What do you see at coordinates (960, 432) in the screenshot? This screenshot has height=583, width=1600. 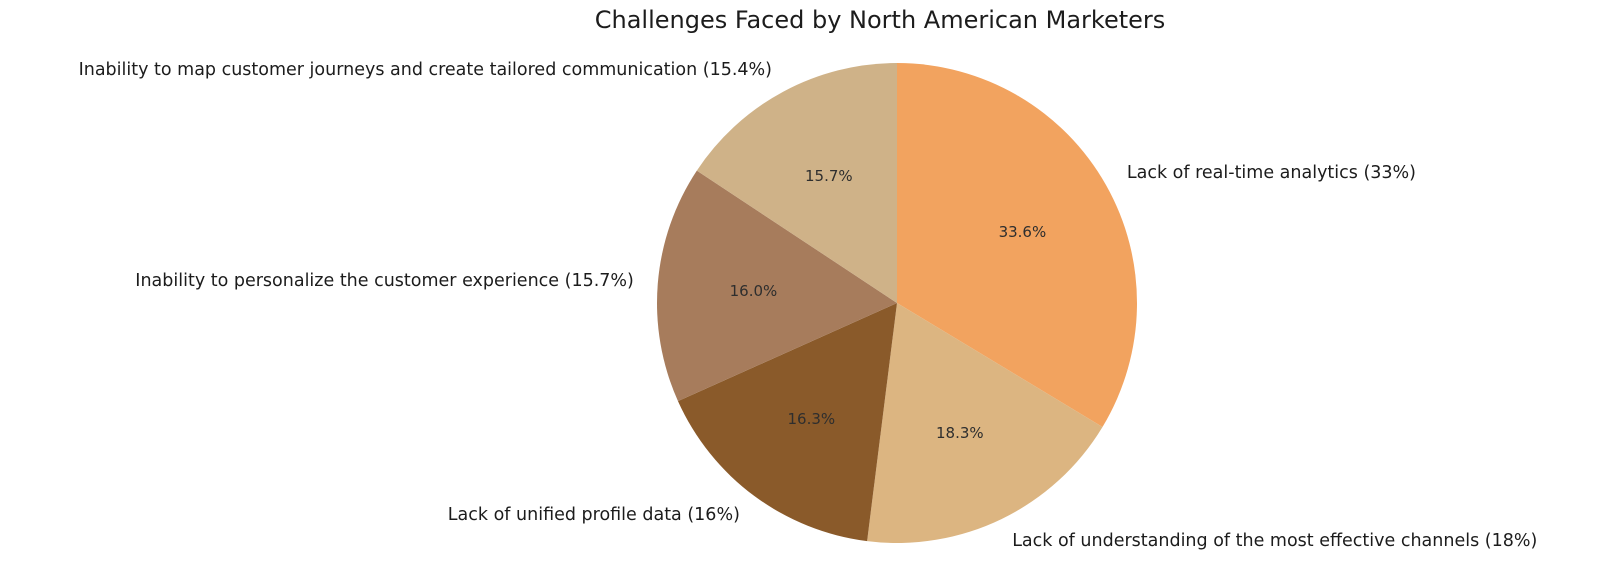 I see `slice-pct-effective-channels: 18.3%` at bounding box center [960, 432].